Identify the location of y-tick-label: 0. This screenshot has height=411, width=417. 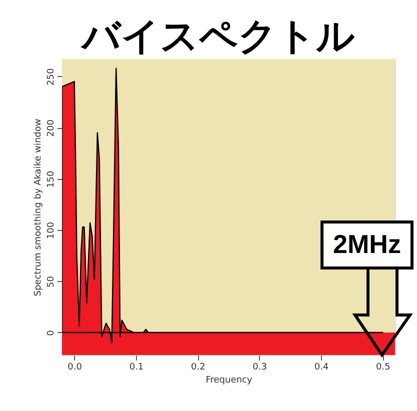
(51, 333).